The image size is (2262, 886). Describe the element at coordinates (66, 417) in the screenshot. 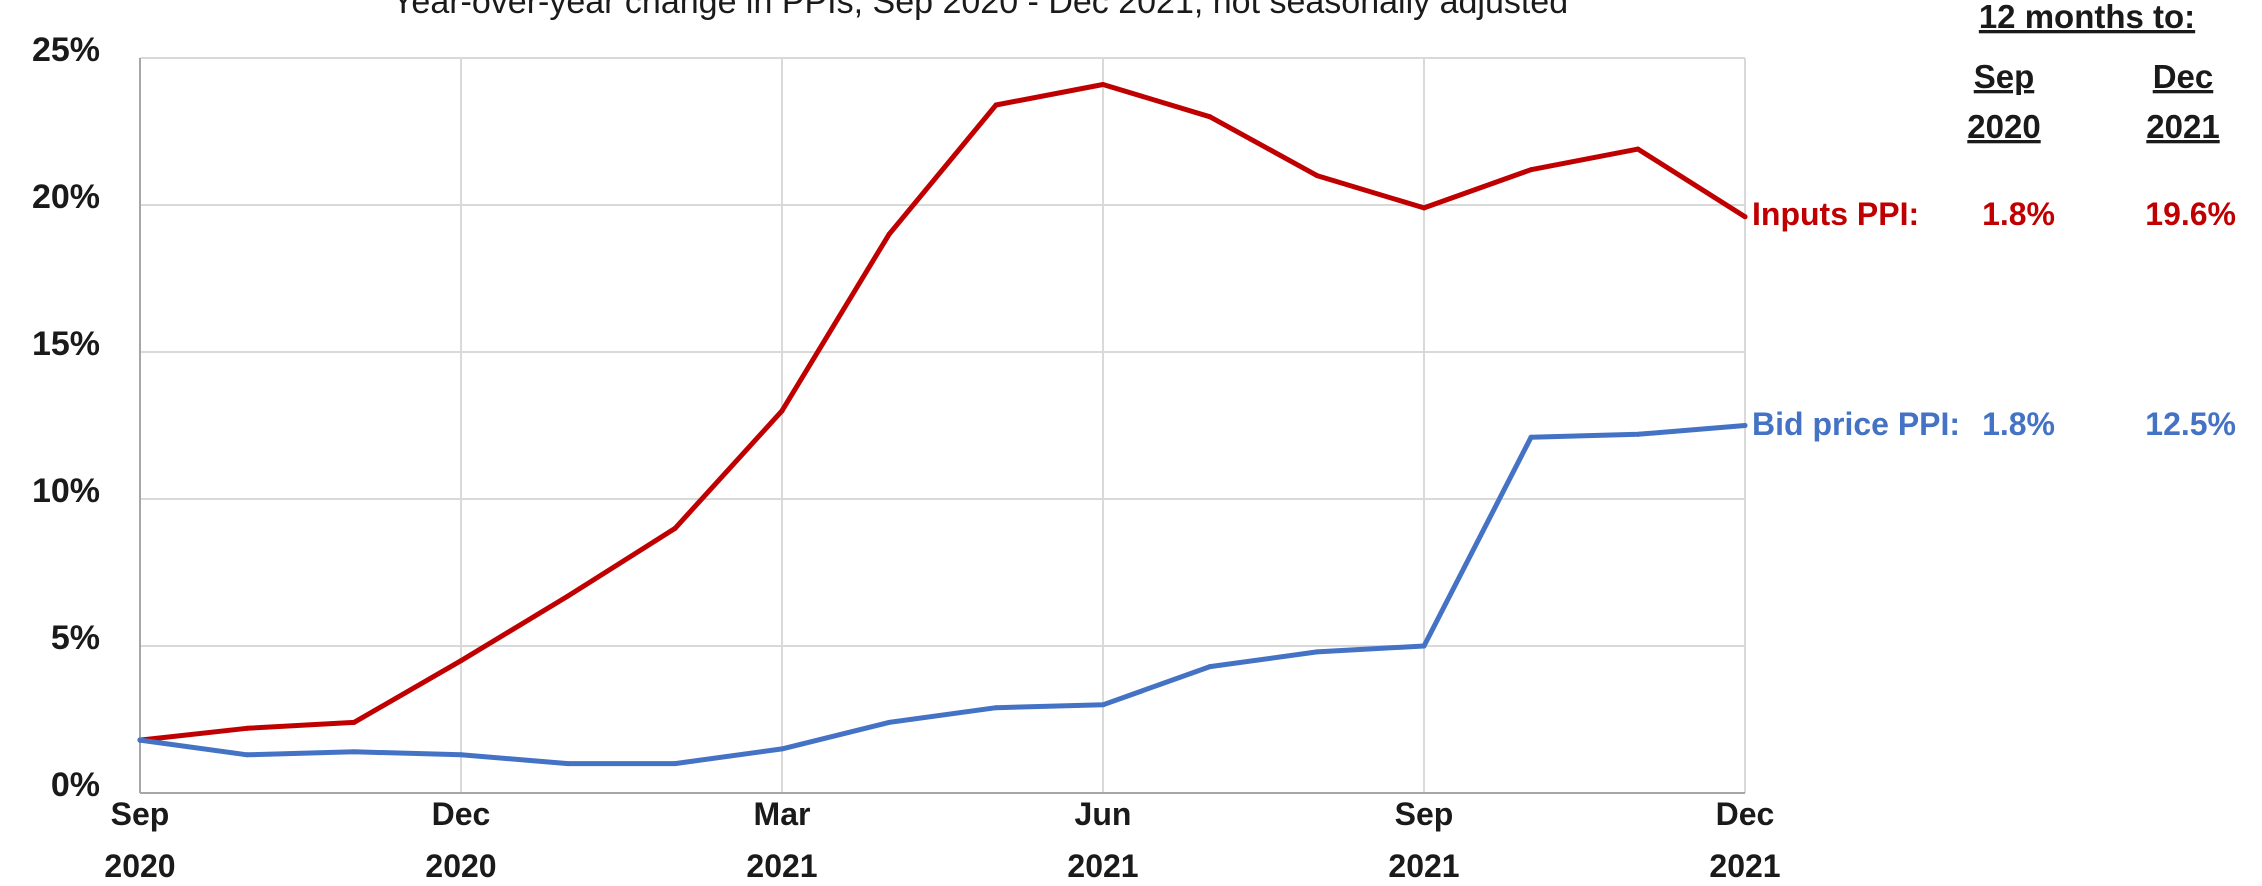

I see `y-axis-ticks: 0% 5% 10% 15% 20% 25%` at that location.